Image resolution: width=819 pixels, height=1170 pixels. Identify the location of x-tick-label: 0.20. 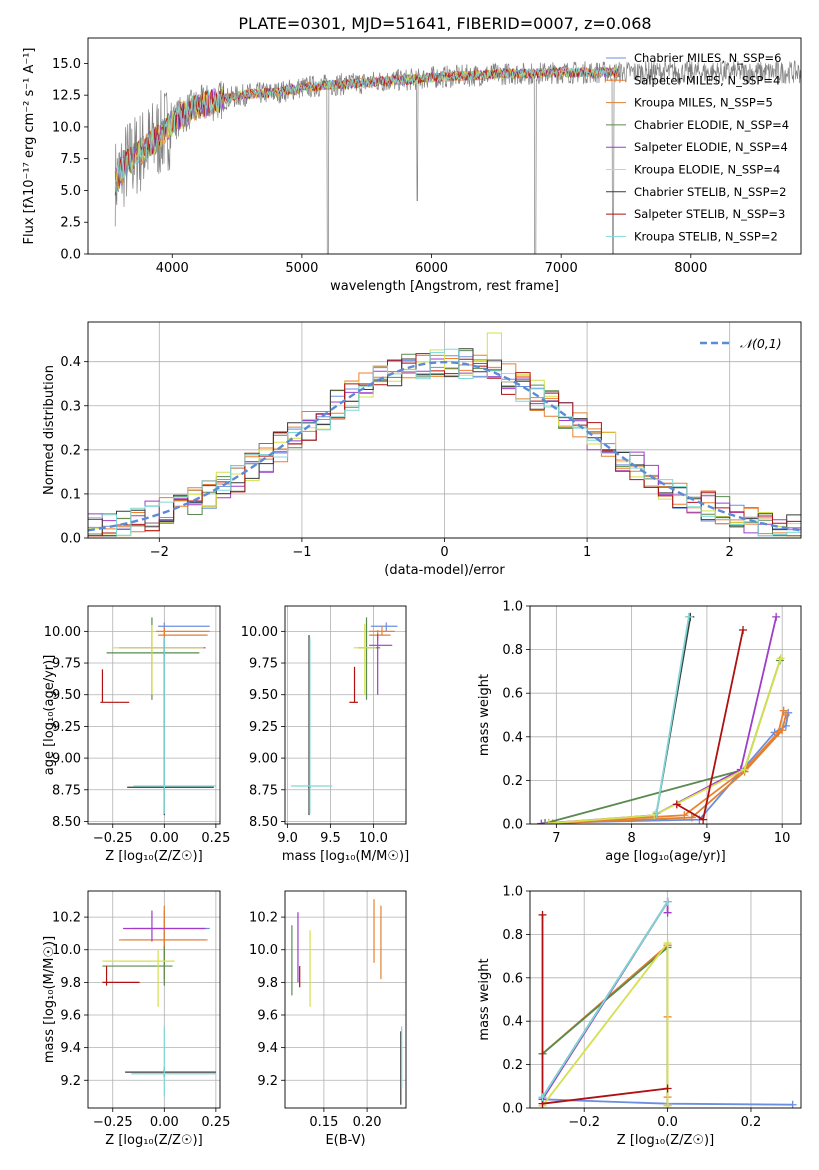
(367, 1122).